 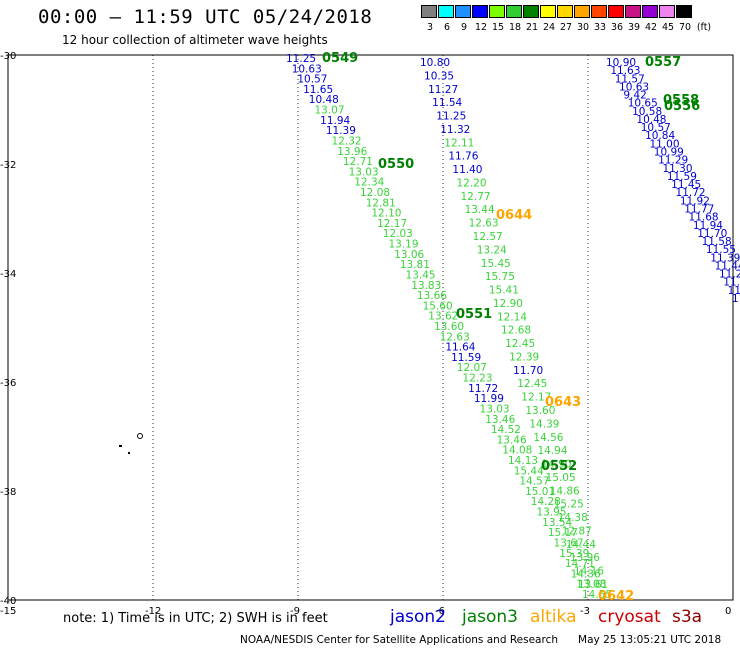 What do you see at coordinates (375, 193) in the screenshot?
I see `swh-value: 12.08` at bounding box center [375, 193].